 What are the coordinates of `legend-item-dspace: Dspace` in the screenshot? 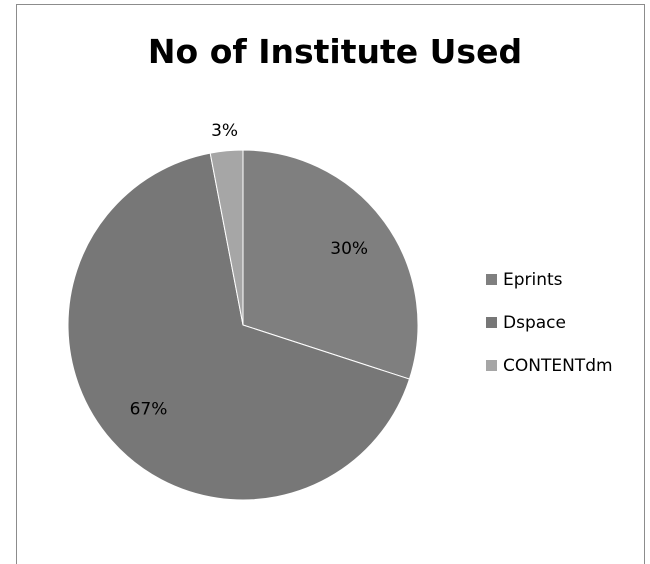 It's located at (549, 322).